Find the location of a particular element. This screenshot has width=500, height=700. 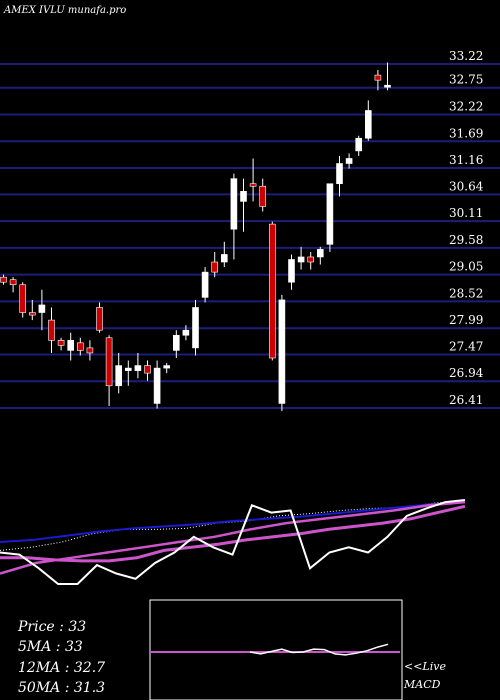

price-tick-label: 29.58 is located at coordinates (466, 240).